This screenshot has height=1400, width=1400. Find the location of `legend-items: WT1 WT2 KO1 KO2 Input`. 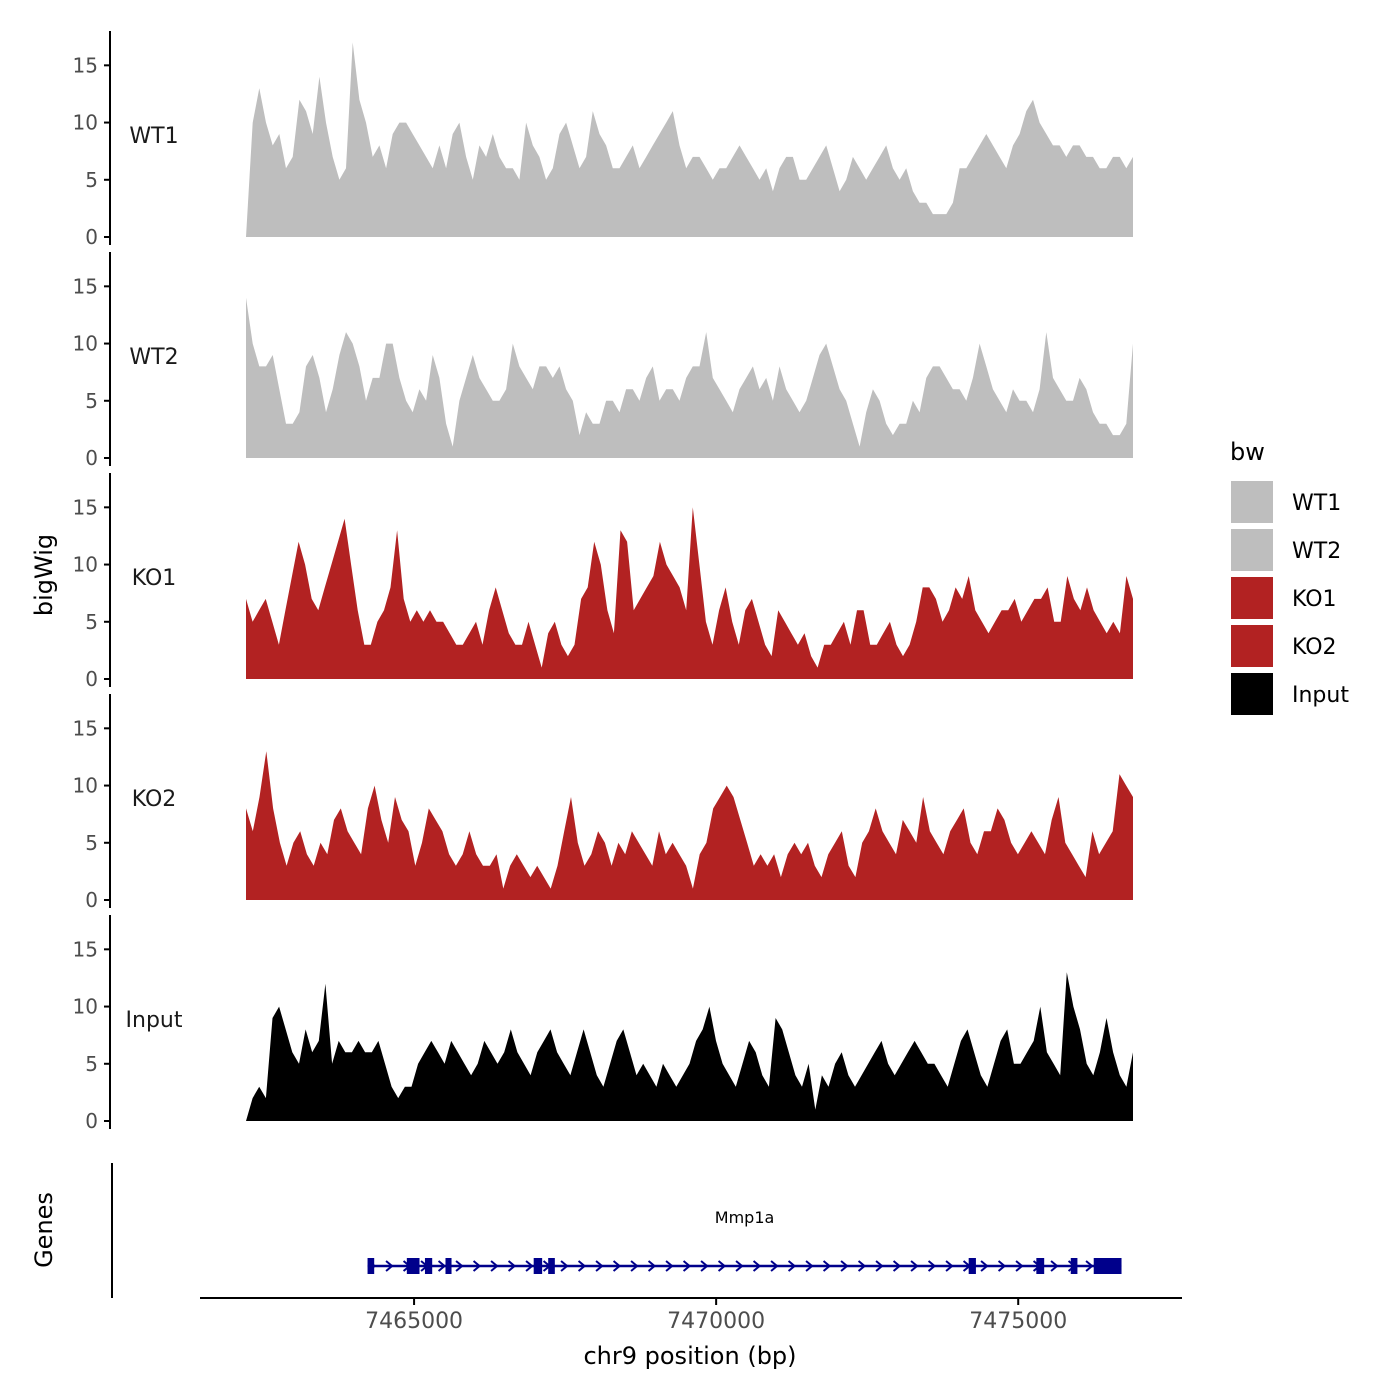

legend-items: WT1 WT2 KO1 KO2 Input is located at coordinates (1289, 598).